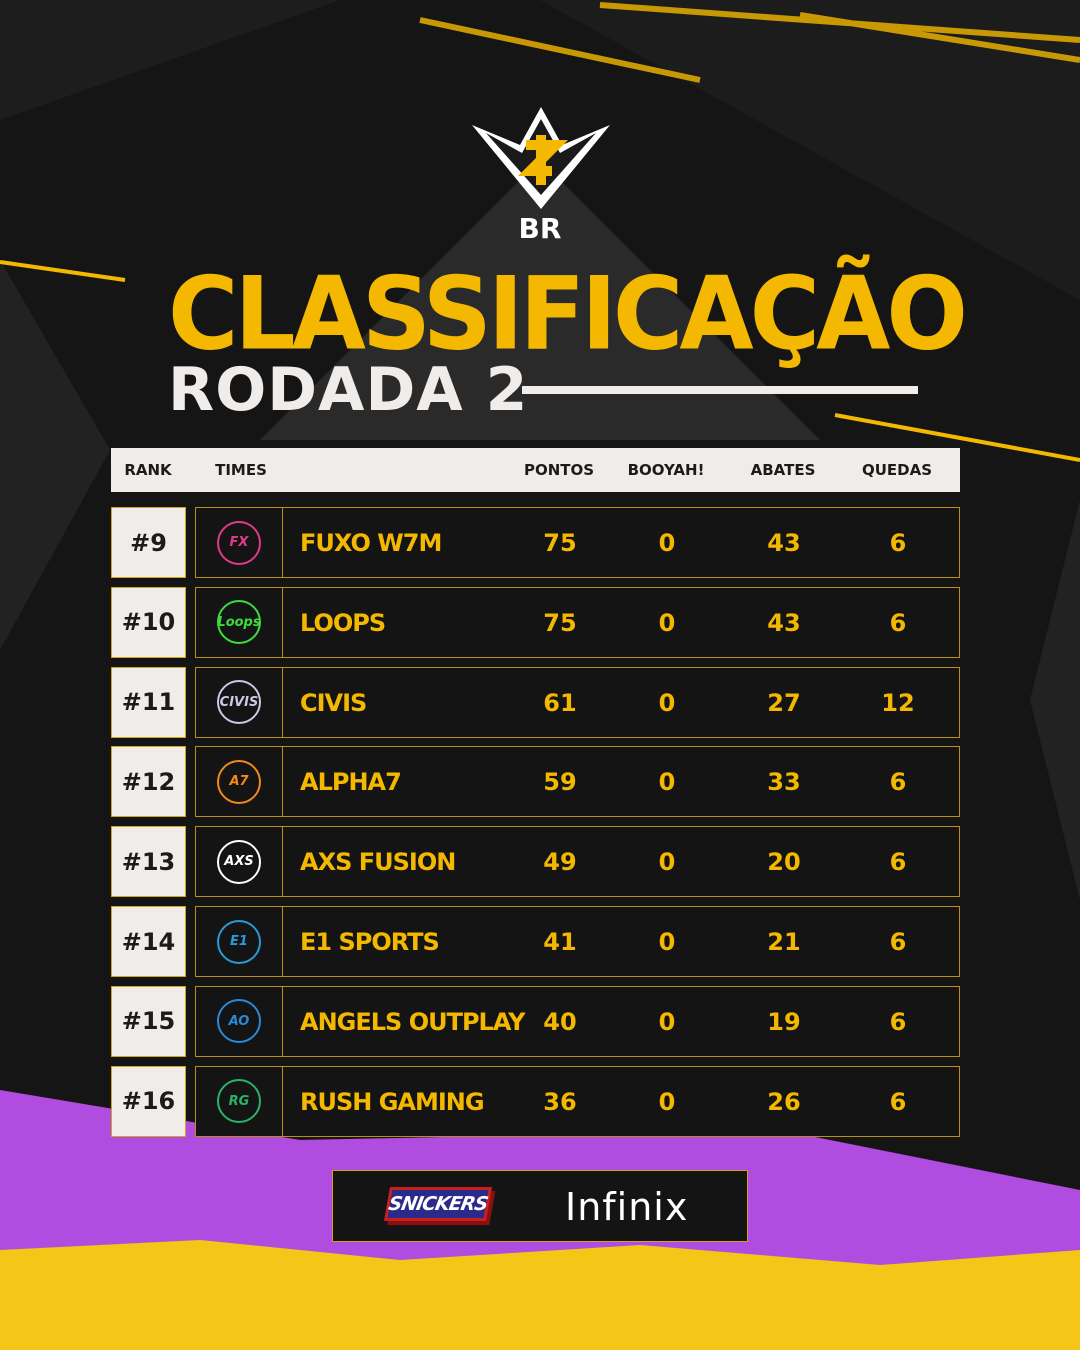 This screenshot has width=1080, height=1350. What do you see at coordinates (148, 702) in the screenshot?
I see `rank-cell: #11` at bounding box center [148, 702].